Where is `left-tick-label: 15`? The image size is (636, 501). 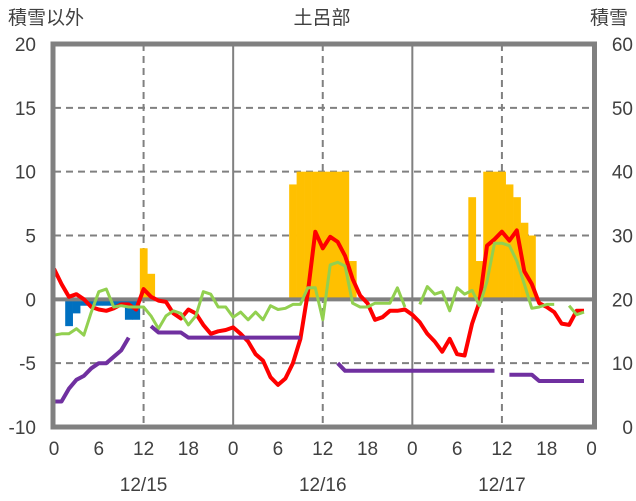
left-tick-label: 15 is located at coordinates (25, 109).